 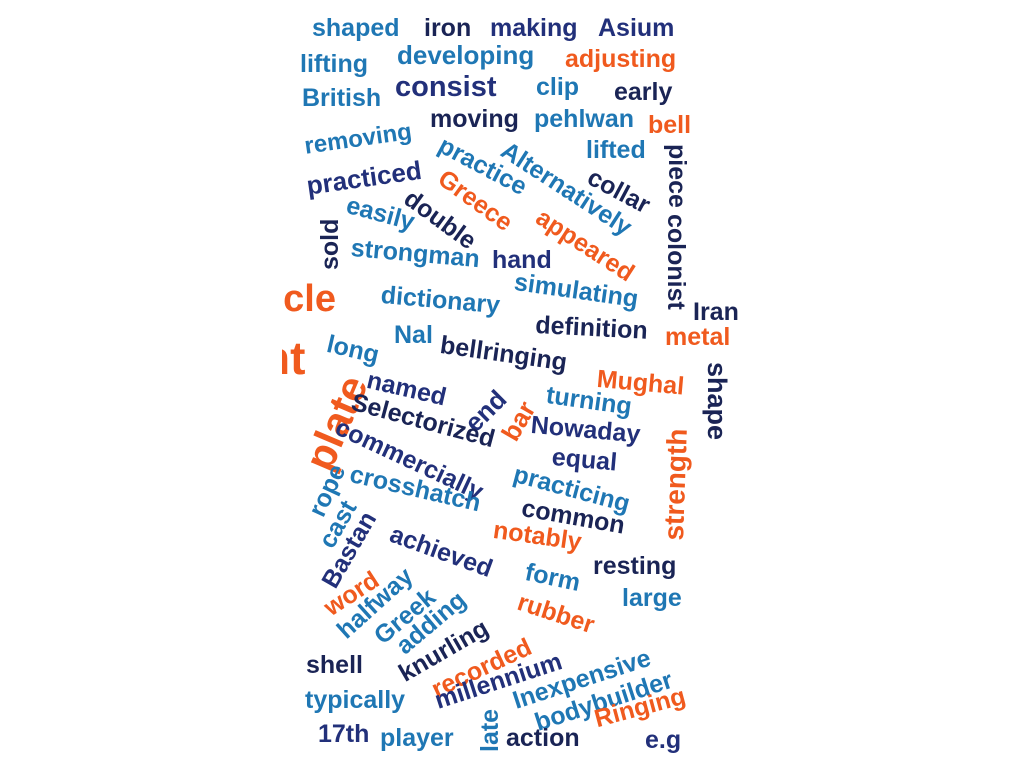 I want to click on word-moving: moving, so click(x=474, y=119).